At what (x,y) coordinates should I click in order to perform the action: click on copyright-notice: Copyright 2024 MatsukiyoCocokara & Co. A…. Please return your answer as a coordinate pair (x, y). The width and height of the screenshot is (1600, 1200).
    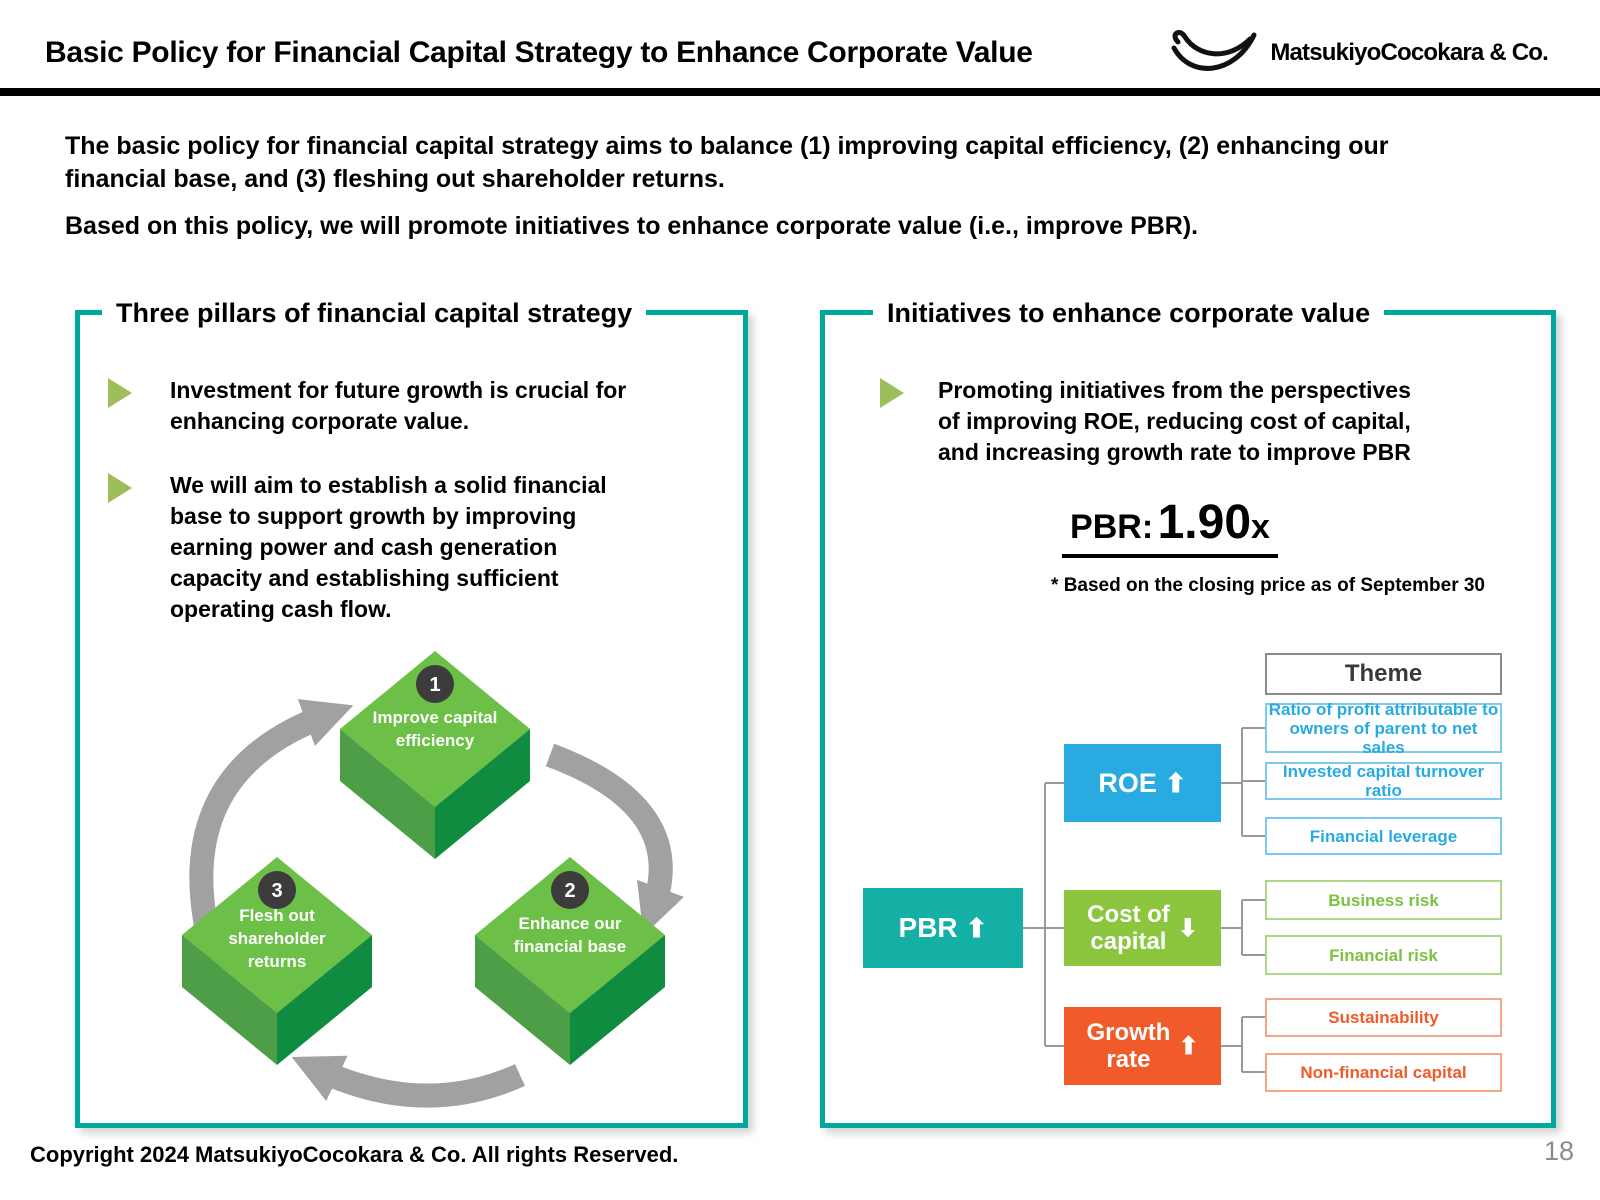
    Looking at the image, I should click on (354, 1154).